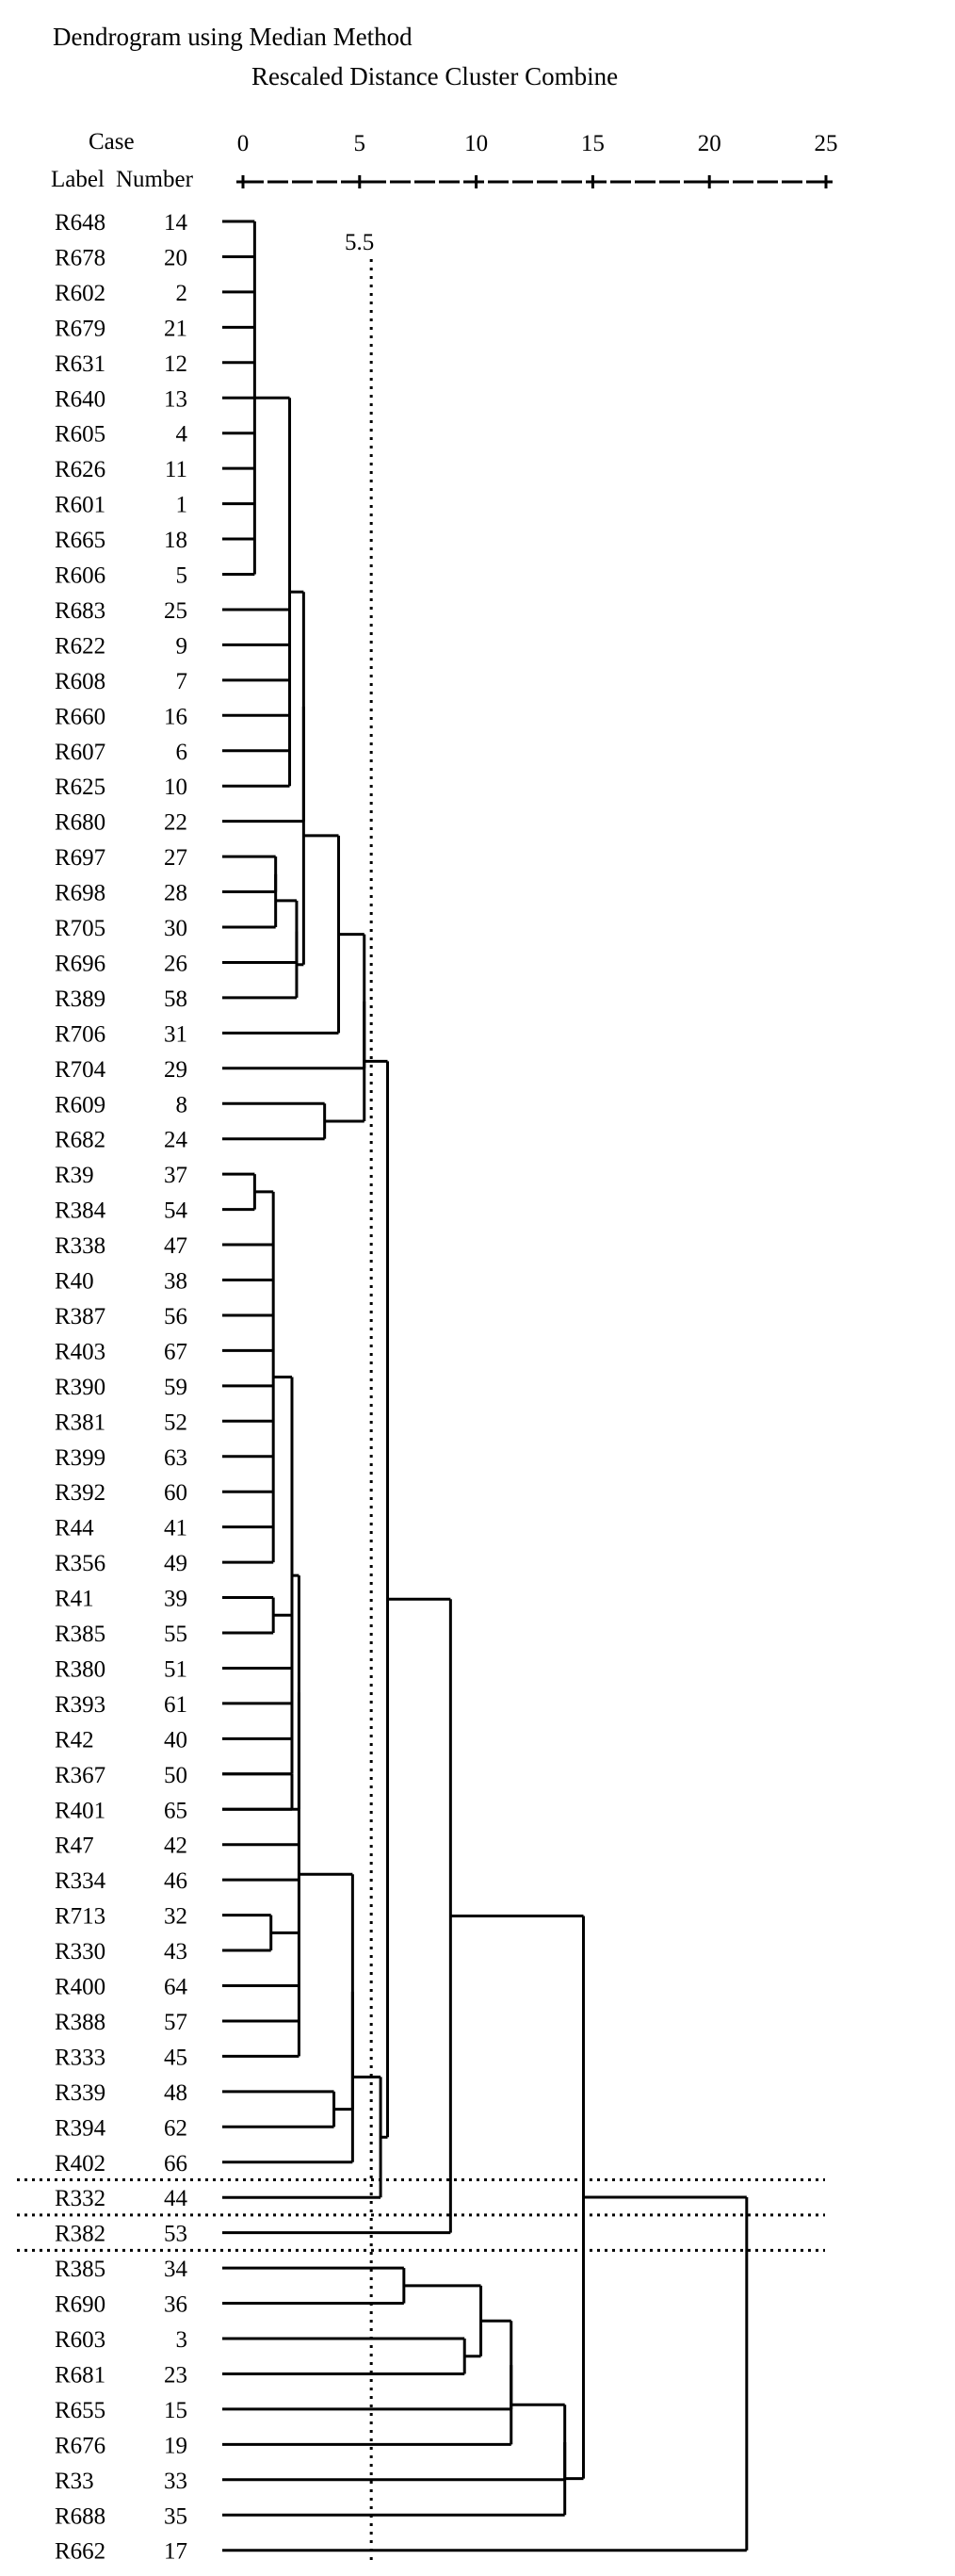 The image size is (955, 2576). I want to click on axis-tick-label: 25, so click(826, 143).